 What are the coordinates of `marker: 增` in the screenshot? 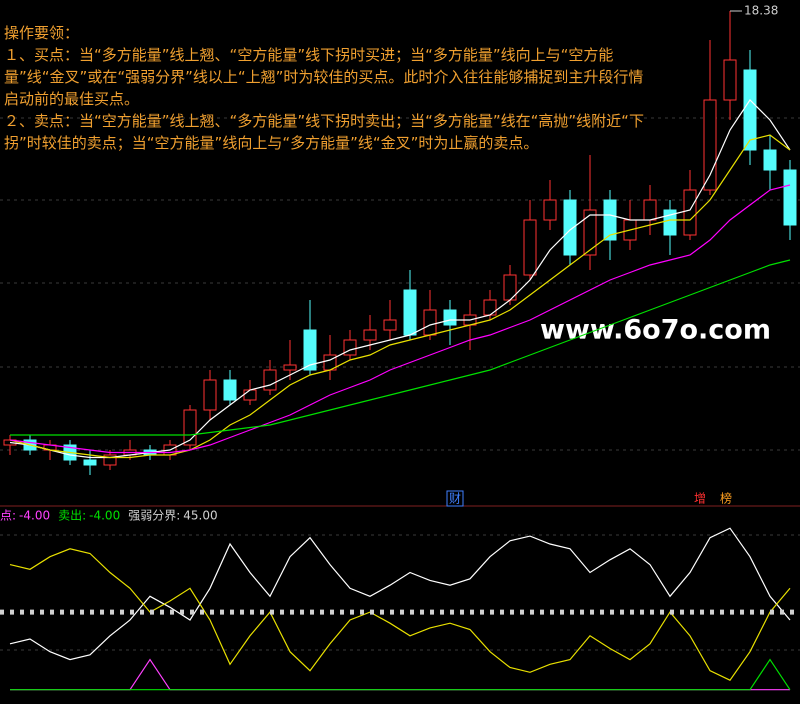 It's located at (700, 499).